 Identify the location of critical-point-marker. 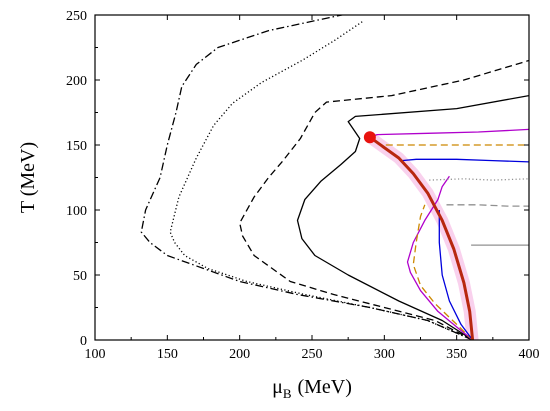
(369, 137).